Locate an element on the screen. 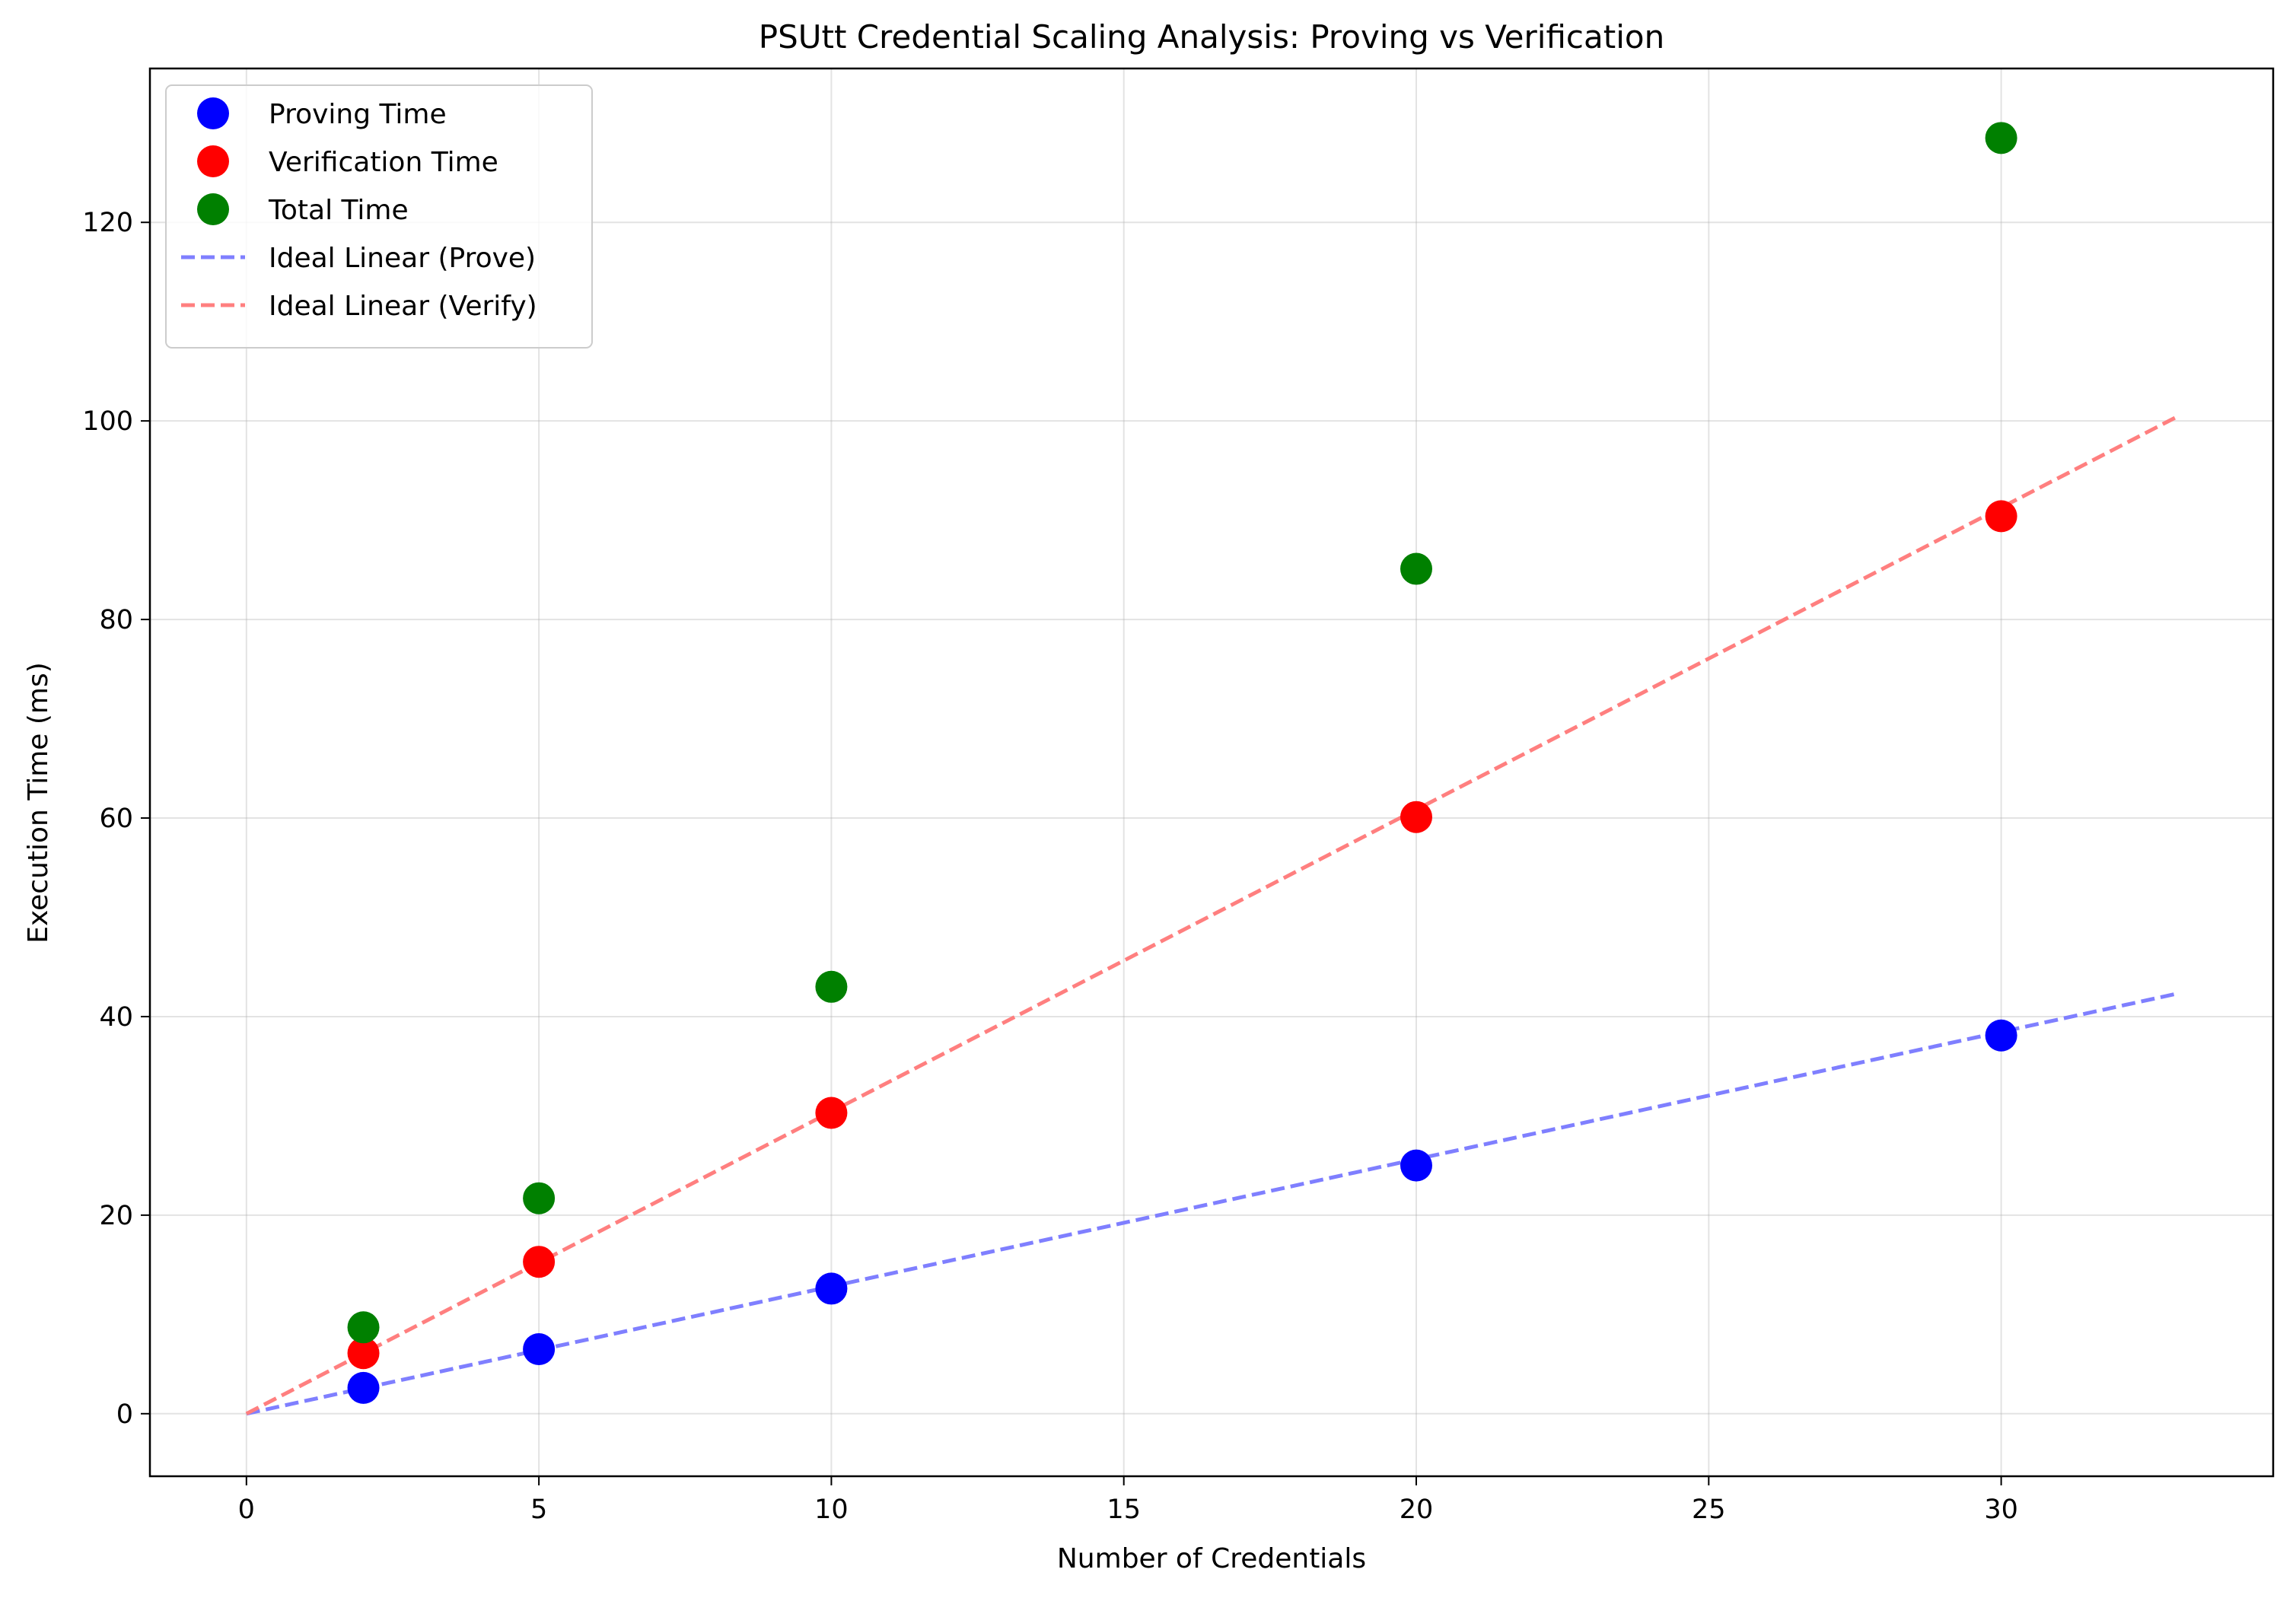 This screenshot has height=1598, width=2296. y-tick-label: 80 is located at coordinates (116, 620).